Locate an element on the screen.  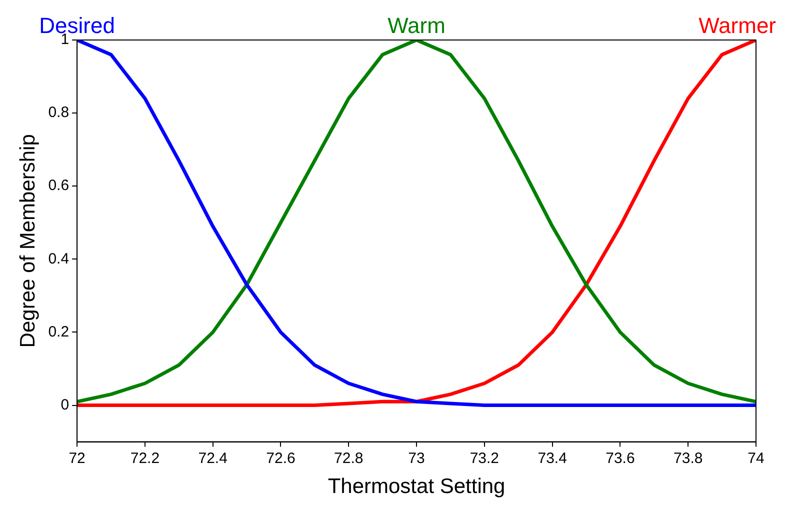
x-tick-label: 72.2 is located at coordinates (145, 458).